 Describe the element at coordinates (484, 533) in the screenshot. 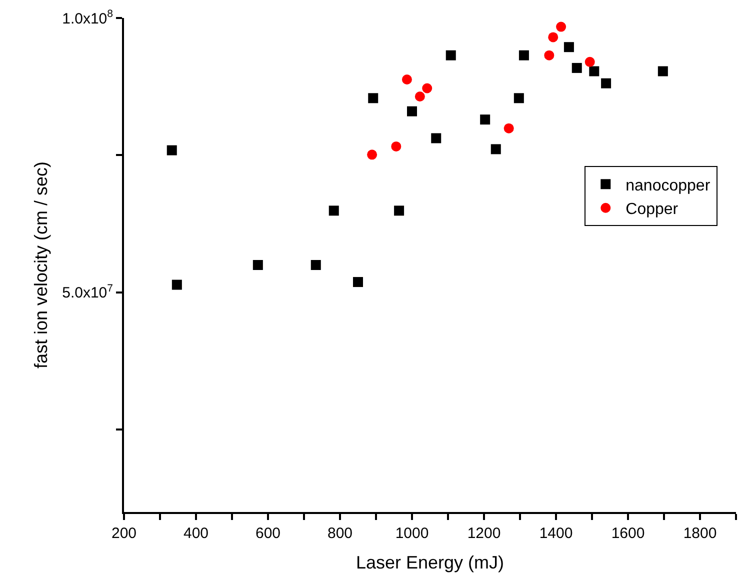

I see `x-tick-label: 1200` at that location.